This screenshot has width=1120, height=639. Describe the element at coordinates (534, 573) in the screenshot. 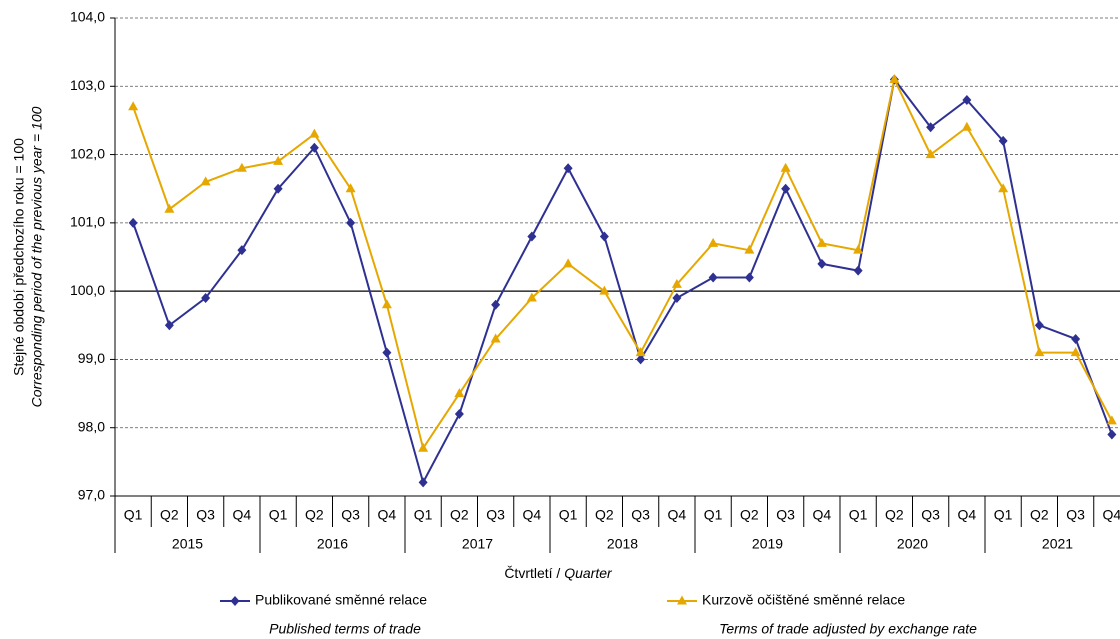

I see `x-axis-label-part: Čtvrtletí /` at that location.